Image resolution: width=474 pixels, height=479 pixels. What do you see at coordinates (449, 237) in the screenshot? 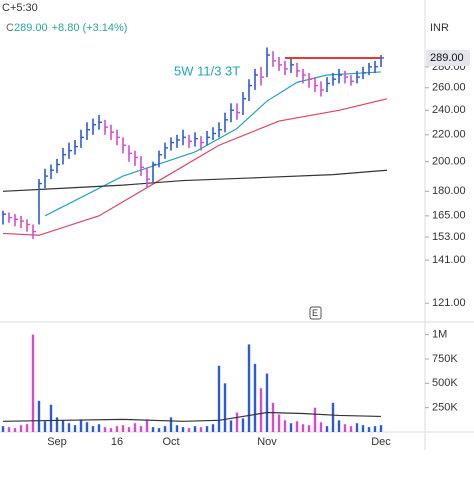
I see `y-tick-label: 153.00` at bounding box center [449, 237].